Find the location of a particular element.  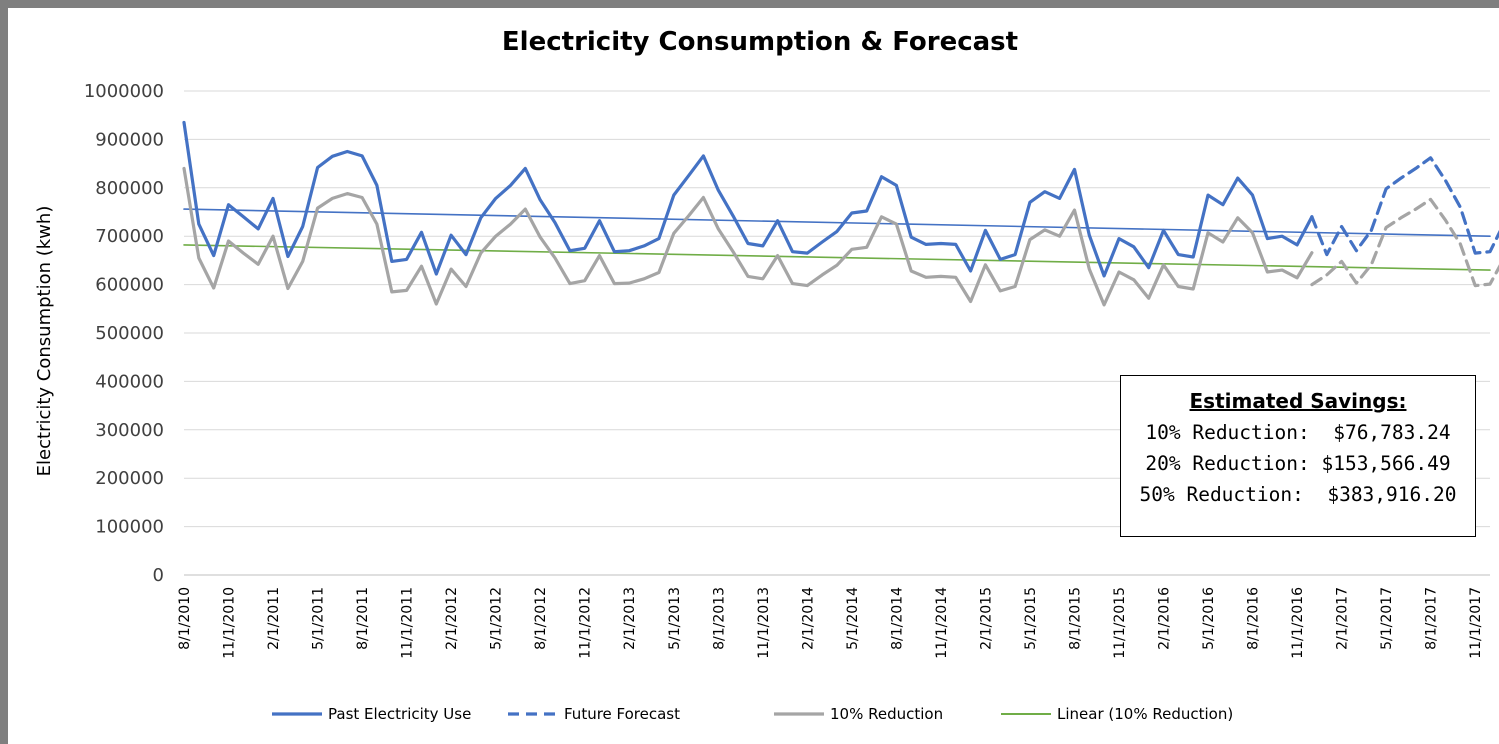

x-tick-label: 8/1/2016 is located at coordinates (1254, 618).